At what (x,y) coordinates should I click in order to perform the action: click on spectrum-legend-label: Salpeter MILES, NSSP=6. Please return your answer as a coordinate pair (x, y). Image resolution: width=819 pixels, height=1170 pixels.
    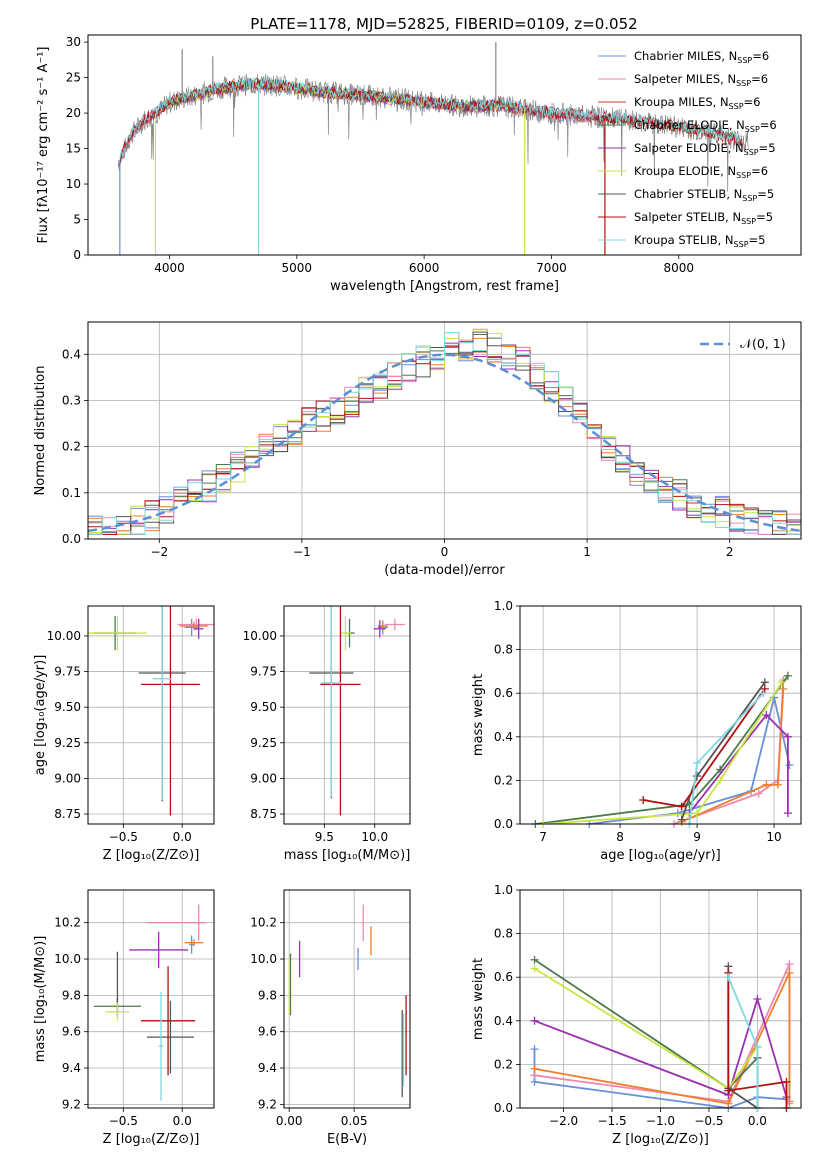
    Looking at the image, I should click on (701, 80).